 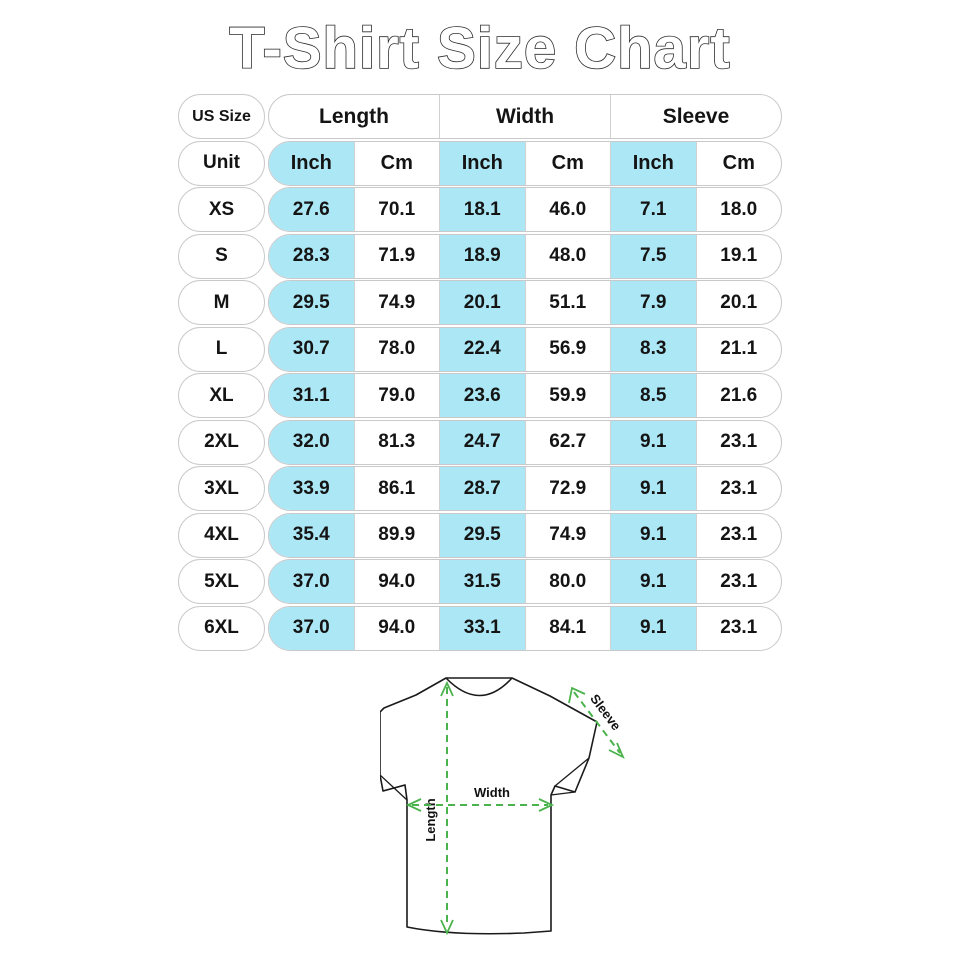 What do you see at coordinates (312, 488) in the screenshot?
I see `cell-length-inch: 33.9` at bounding box center [312, 488].